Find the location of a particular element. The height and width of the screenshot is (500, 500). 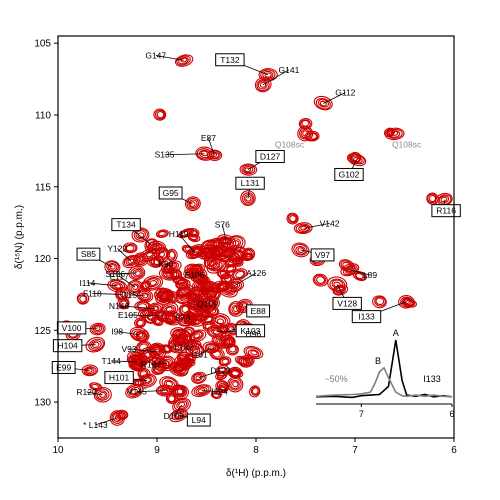

inset-label-peak-a: A is located at coordinates (396, 333).